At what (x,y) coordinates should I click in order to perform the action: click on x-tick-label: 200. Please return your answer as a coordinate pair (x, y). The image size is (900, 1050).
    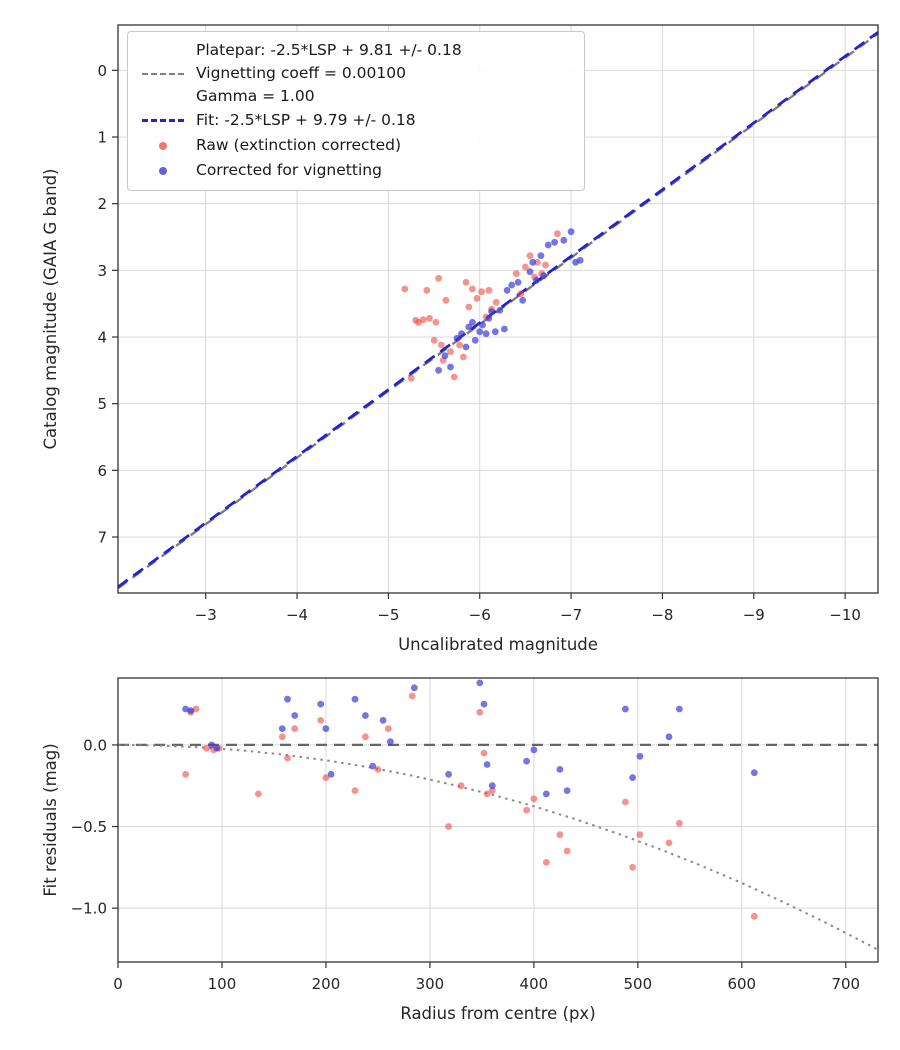
    Looking at the image, I should click on (326, 984).